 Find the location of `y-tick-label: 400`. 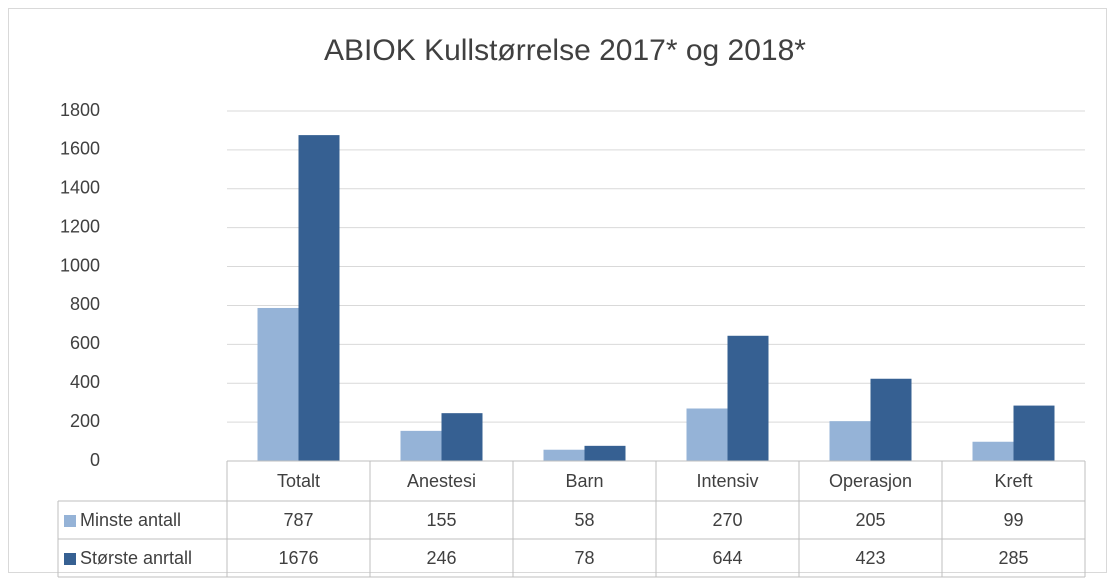

y-tick-label: 400 is located at coordinates (85, 382).